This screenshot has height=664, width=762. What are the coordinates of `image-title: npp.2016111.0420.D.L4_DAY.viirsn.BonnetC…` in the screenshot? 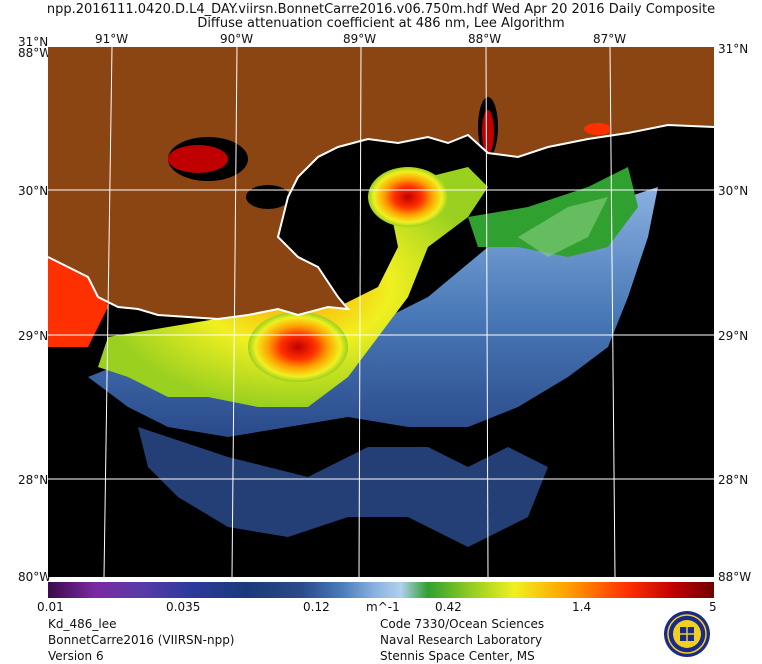 It's located at (381, 9).